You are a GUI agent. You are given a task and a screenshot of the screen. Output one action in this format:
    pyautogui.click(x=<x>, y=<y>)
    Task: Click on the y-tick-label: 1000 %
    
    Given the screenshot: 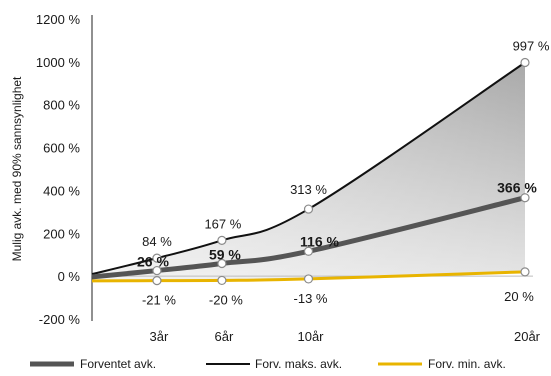 What is the action you would take?
    pyautogui.click(x=58, y=62)
    